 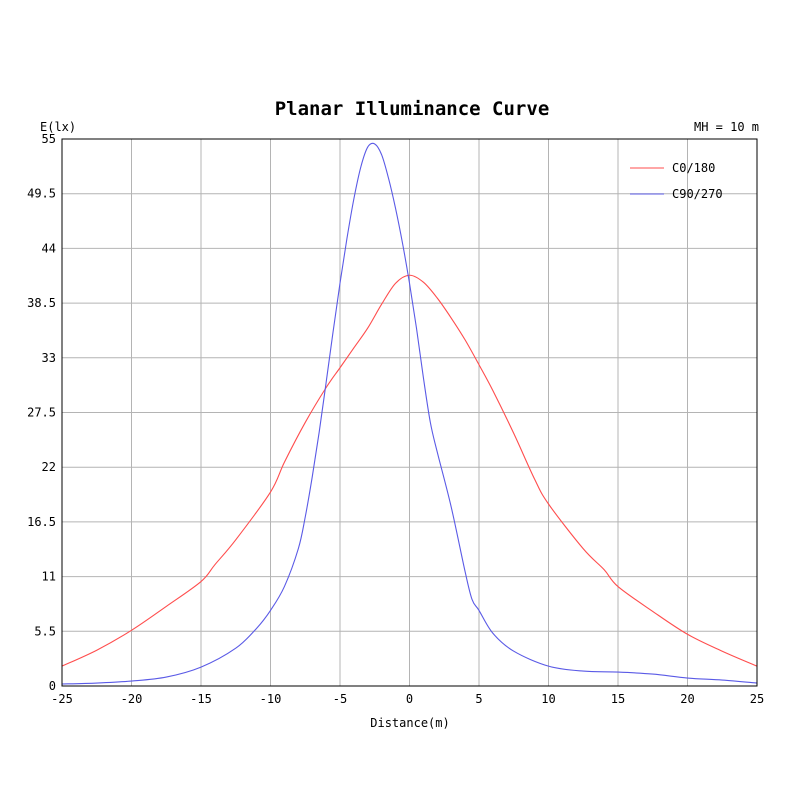 I want to click on y-tick-label: 27.5, so click(x=41, y=413).